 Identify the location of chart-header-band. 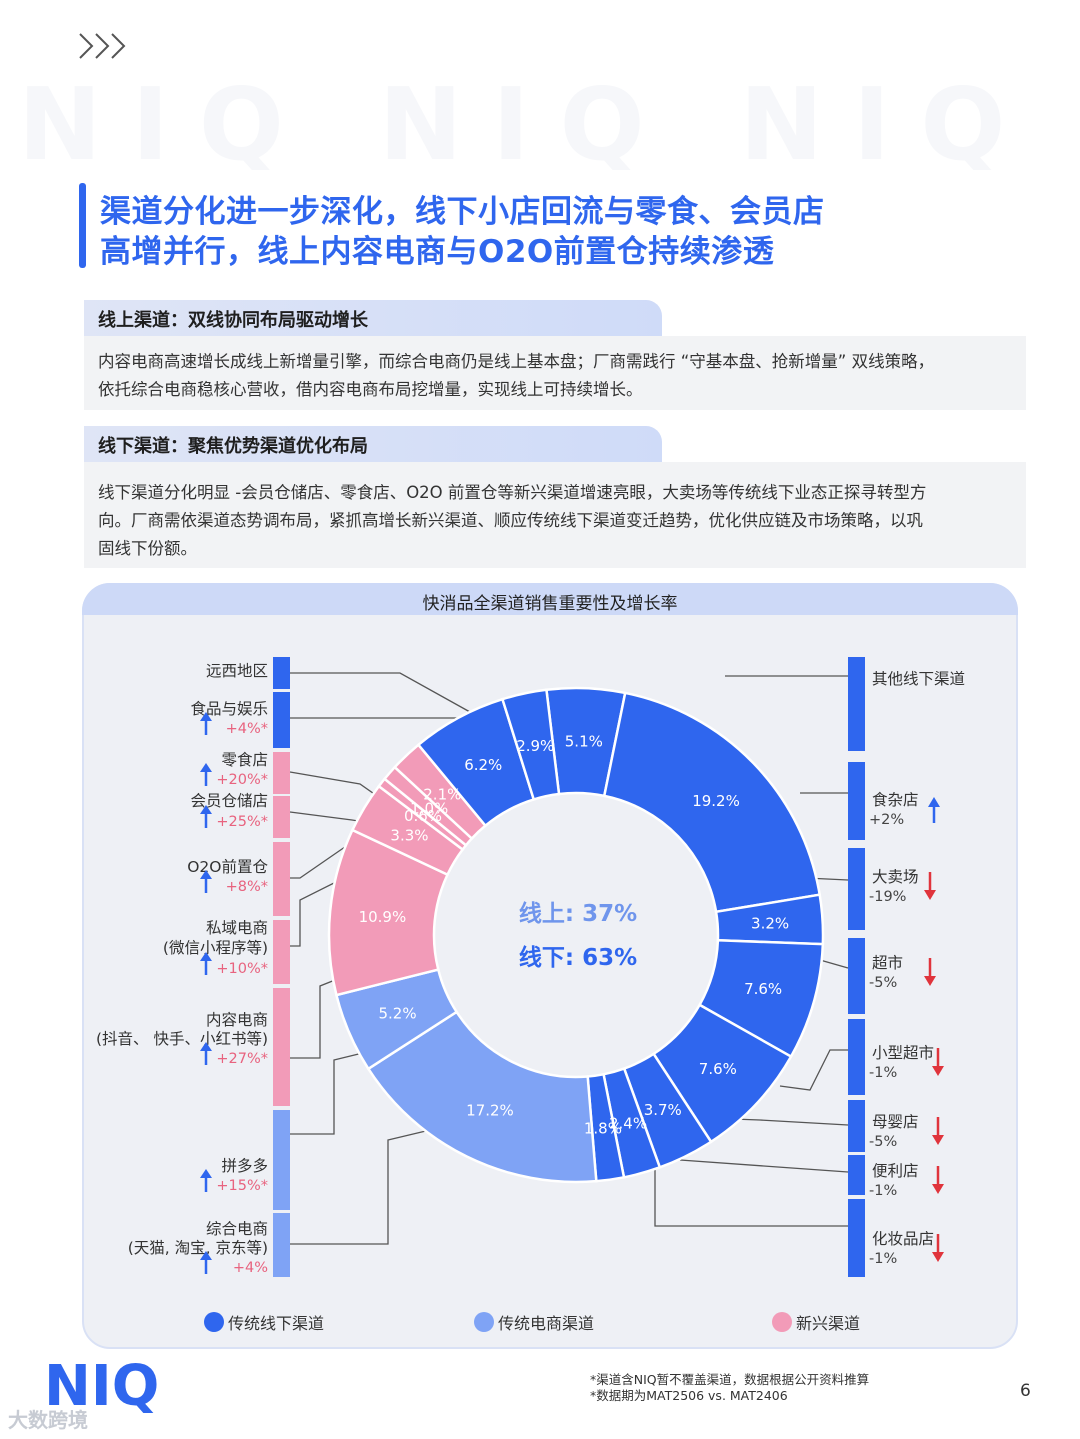
(550, 599).